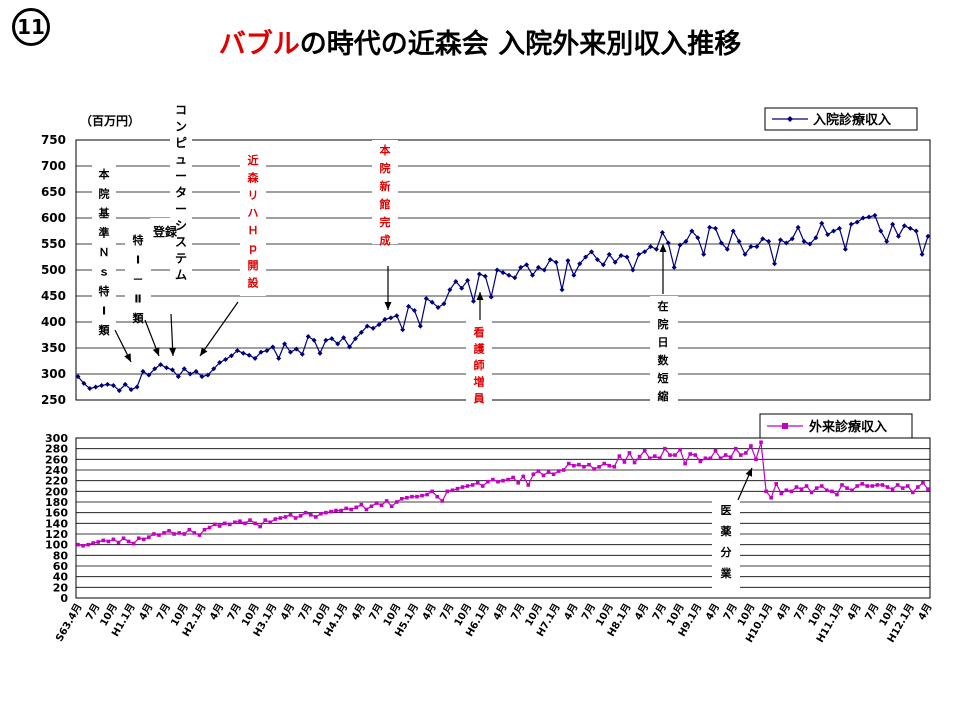 This screenshot has width=960, height=720. Describe the element at coordinates (841, 119) in the screenshot. I see `inpatient-legend-box` at that location.